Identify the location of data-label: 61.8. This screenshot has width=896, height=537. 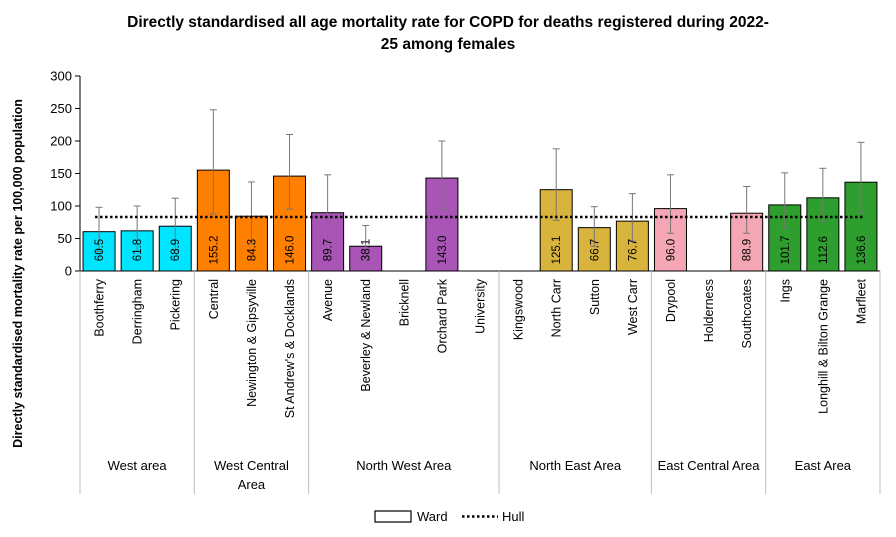
(138, 250).